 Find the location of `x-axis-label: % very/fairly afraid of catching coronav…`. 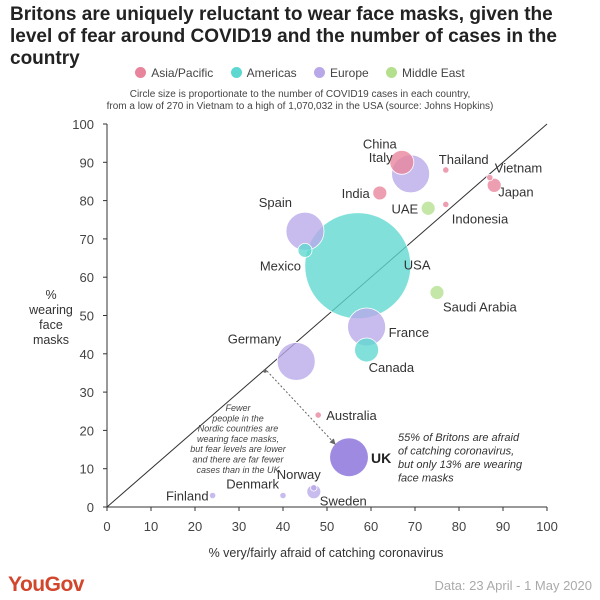

x-axis-label: % very/fairly afraid of catching coronav… is located at coordinates (326, 553).